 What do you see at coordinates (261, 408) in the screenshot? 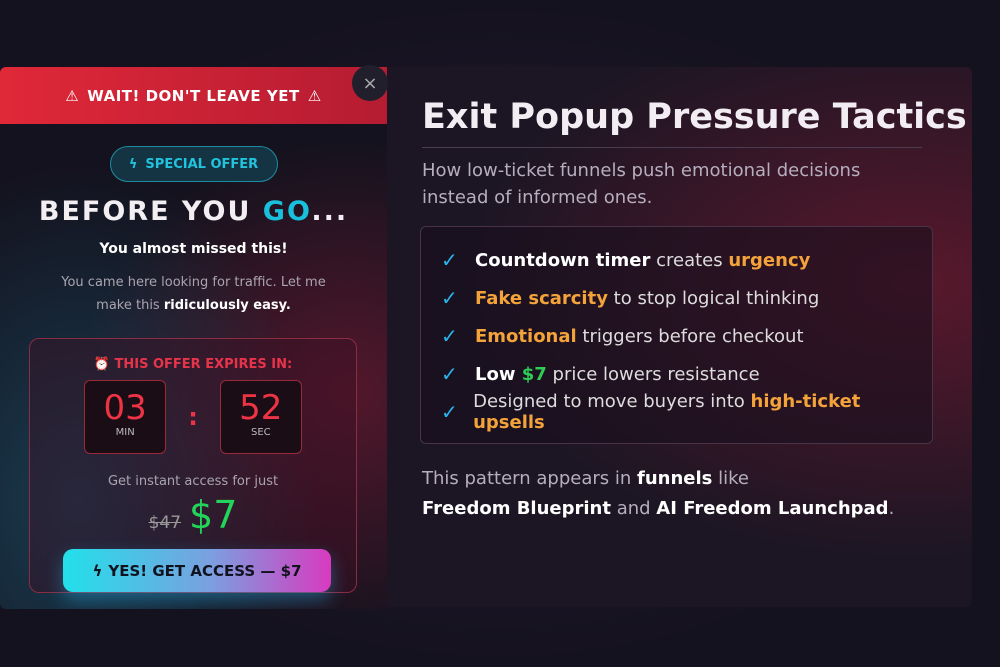
I see `seconds-value: 52` at bounding box center [261, 408].